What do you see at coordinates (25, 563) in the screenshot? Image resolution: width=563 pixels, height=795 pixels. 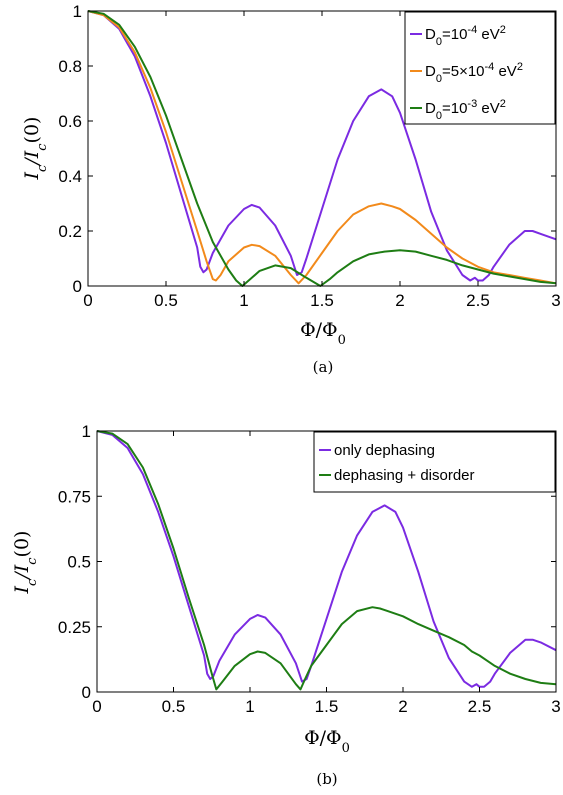 I see `chart-b-y-label: Ic/Ic(0)` at bounding box center [25, 563].